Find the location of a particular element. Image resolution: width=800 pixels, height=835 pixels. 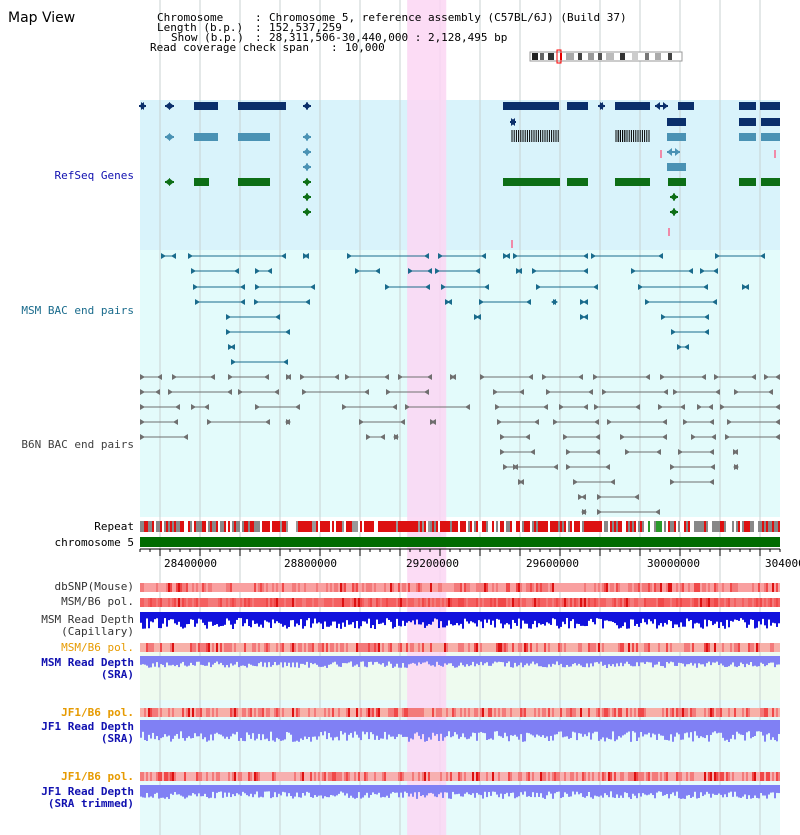

track-label-b6n-bac: B6N BAC end pairs is located at coordinates (77, 444).